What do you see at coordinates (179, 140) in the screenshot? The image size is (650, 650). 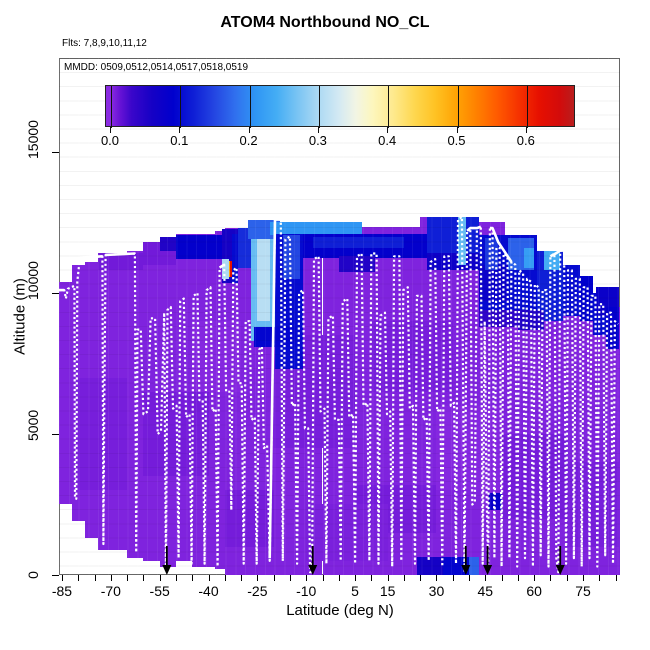 I see `colorbar-tick-label: 0.1` at bounding box center [179, 140].